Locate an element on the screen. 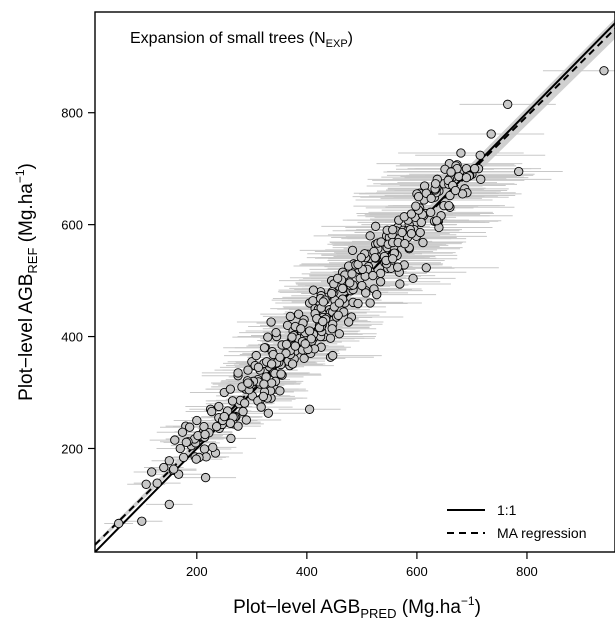 The width and height of the screenshot is (615, 623). y-axis: 200 400 600 800 is located at coordinates (78, 281).